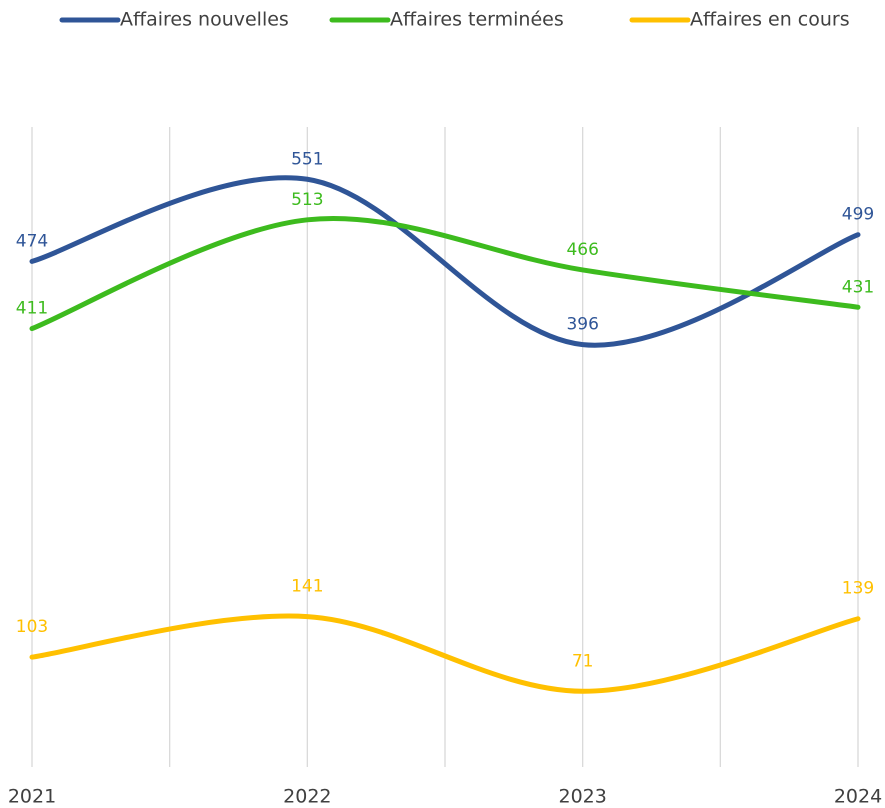 The image size is (885, 808). Describe the element at coordinates (32, 309) in the screenshot. I see `data-label: 411` at that location.